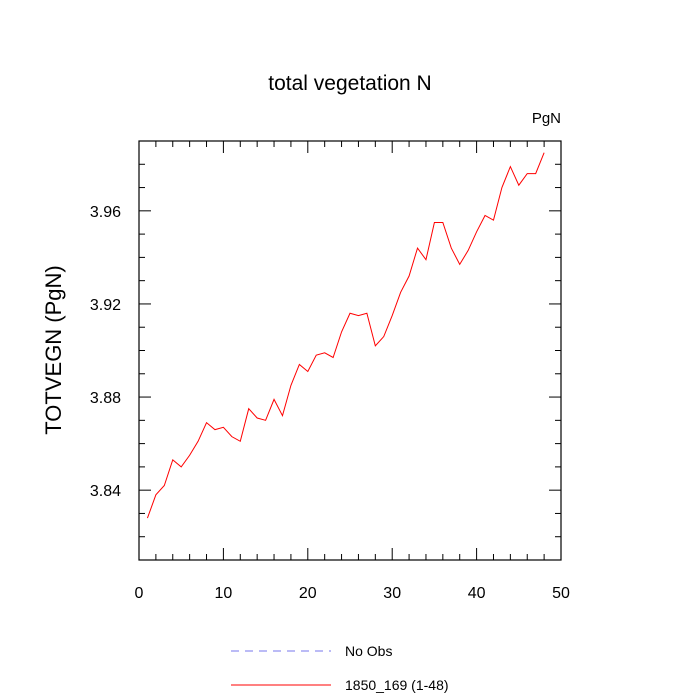 Image resolution: width=700 pixels, height=700 pixels. I want to click on chart-title: total vegetation N, so click(349, 83).